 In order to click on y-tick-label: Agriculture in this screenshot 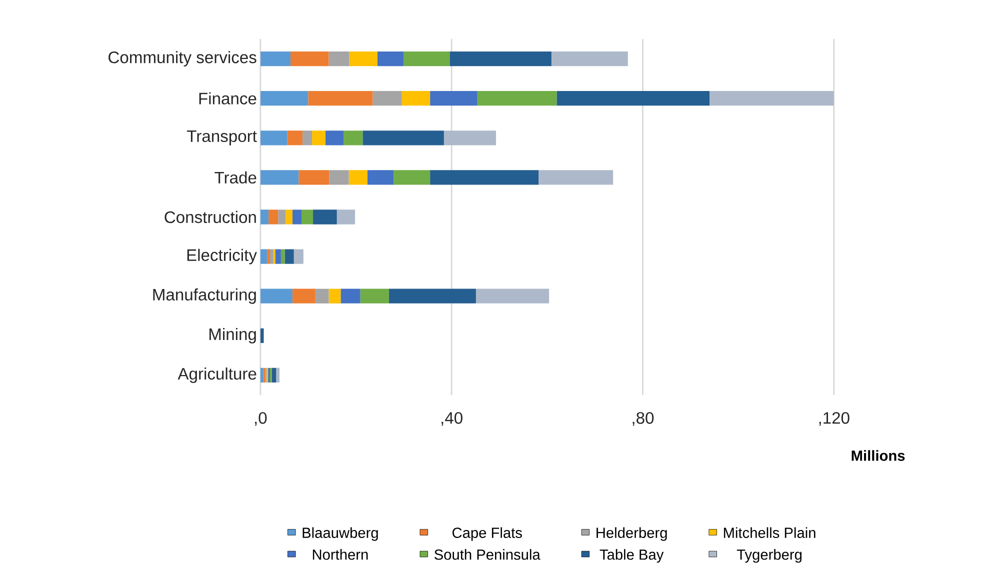, I will do `click(217, 375)`.